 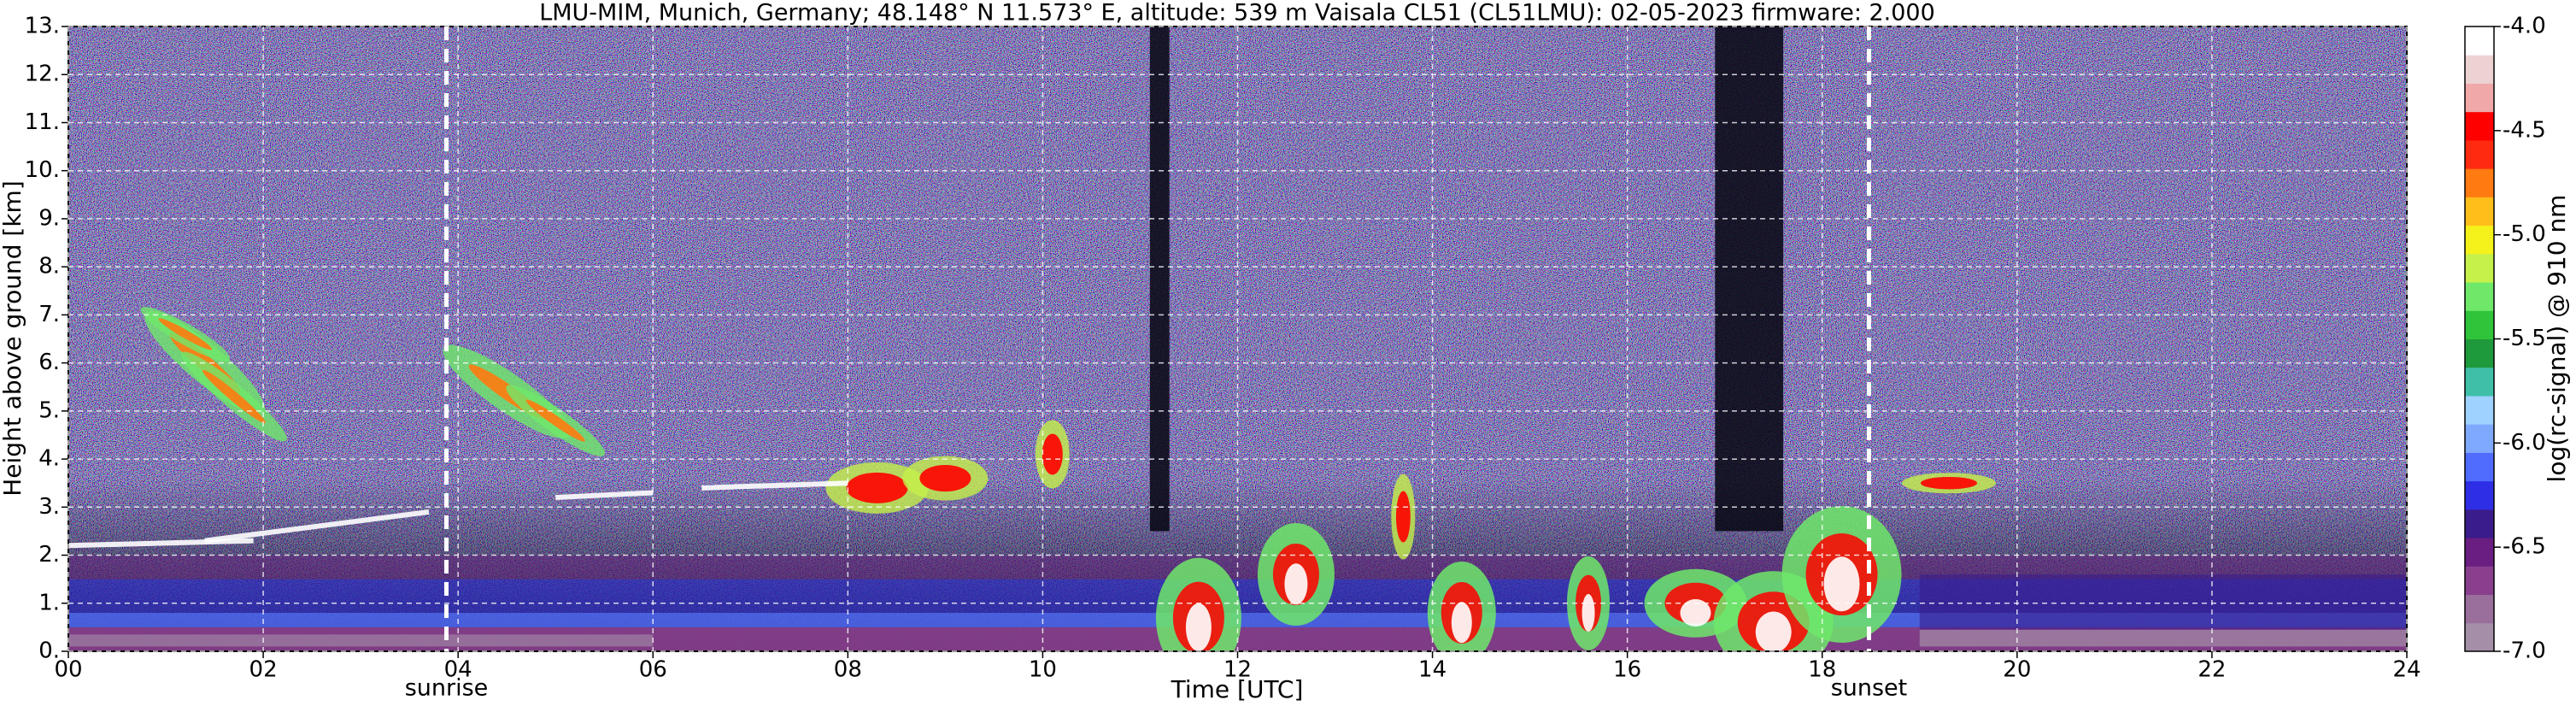 I want to click on x-axis-label: Time [UTC], so click(x=1237, y=689).